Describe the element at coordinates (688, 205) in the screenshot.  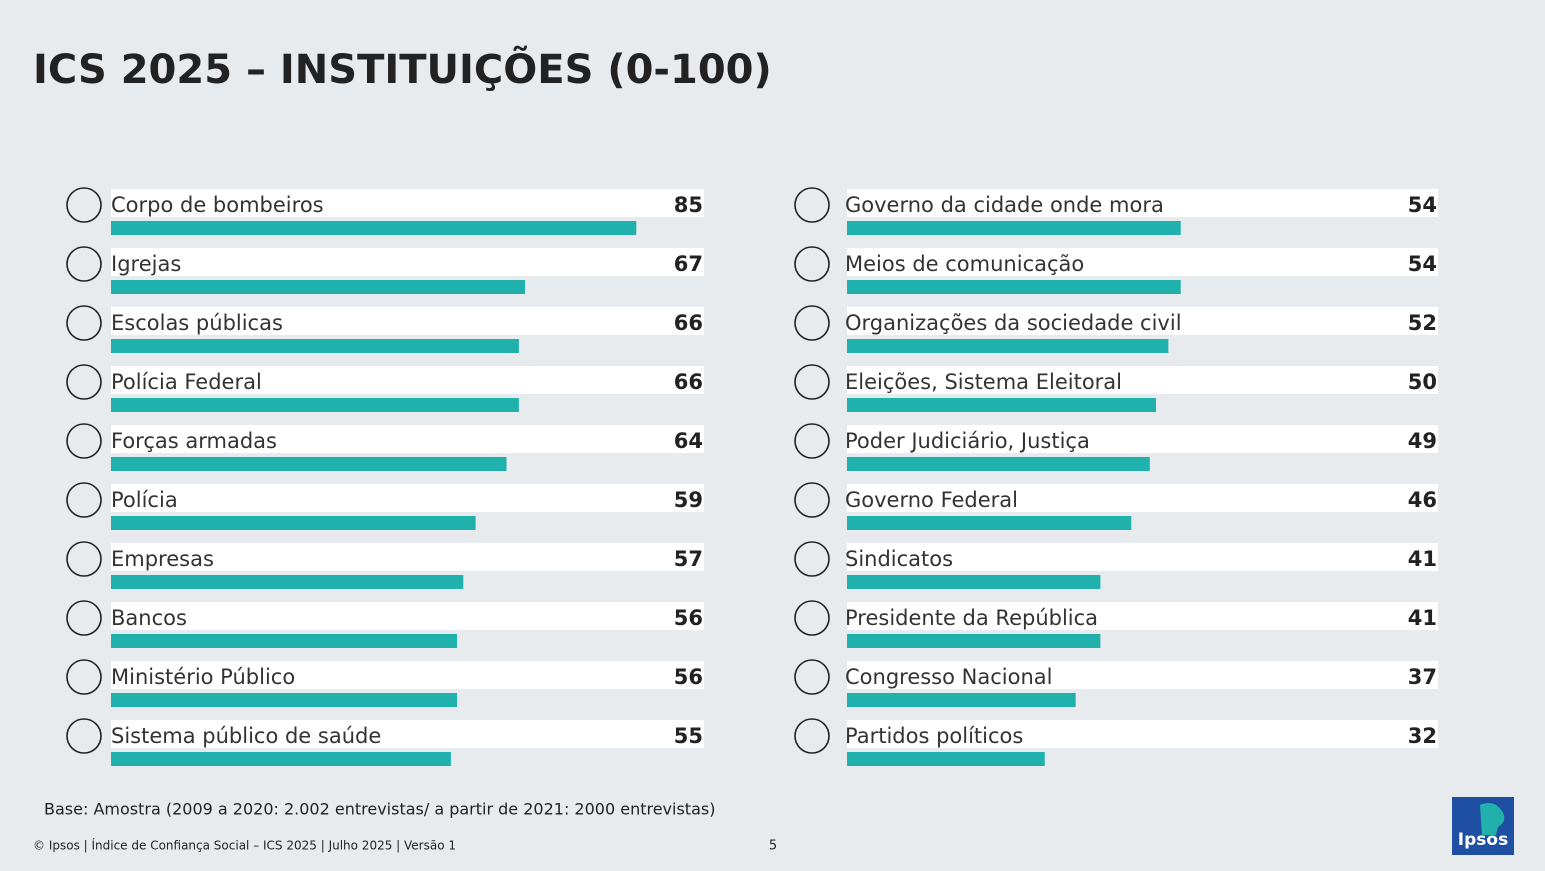
I see `value-label: 85` at that location.